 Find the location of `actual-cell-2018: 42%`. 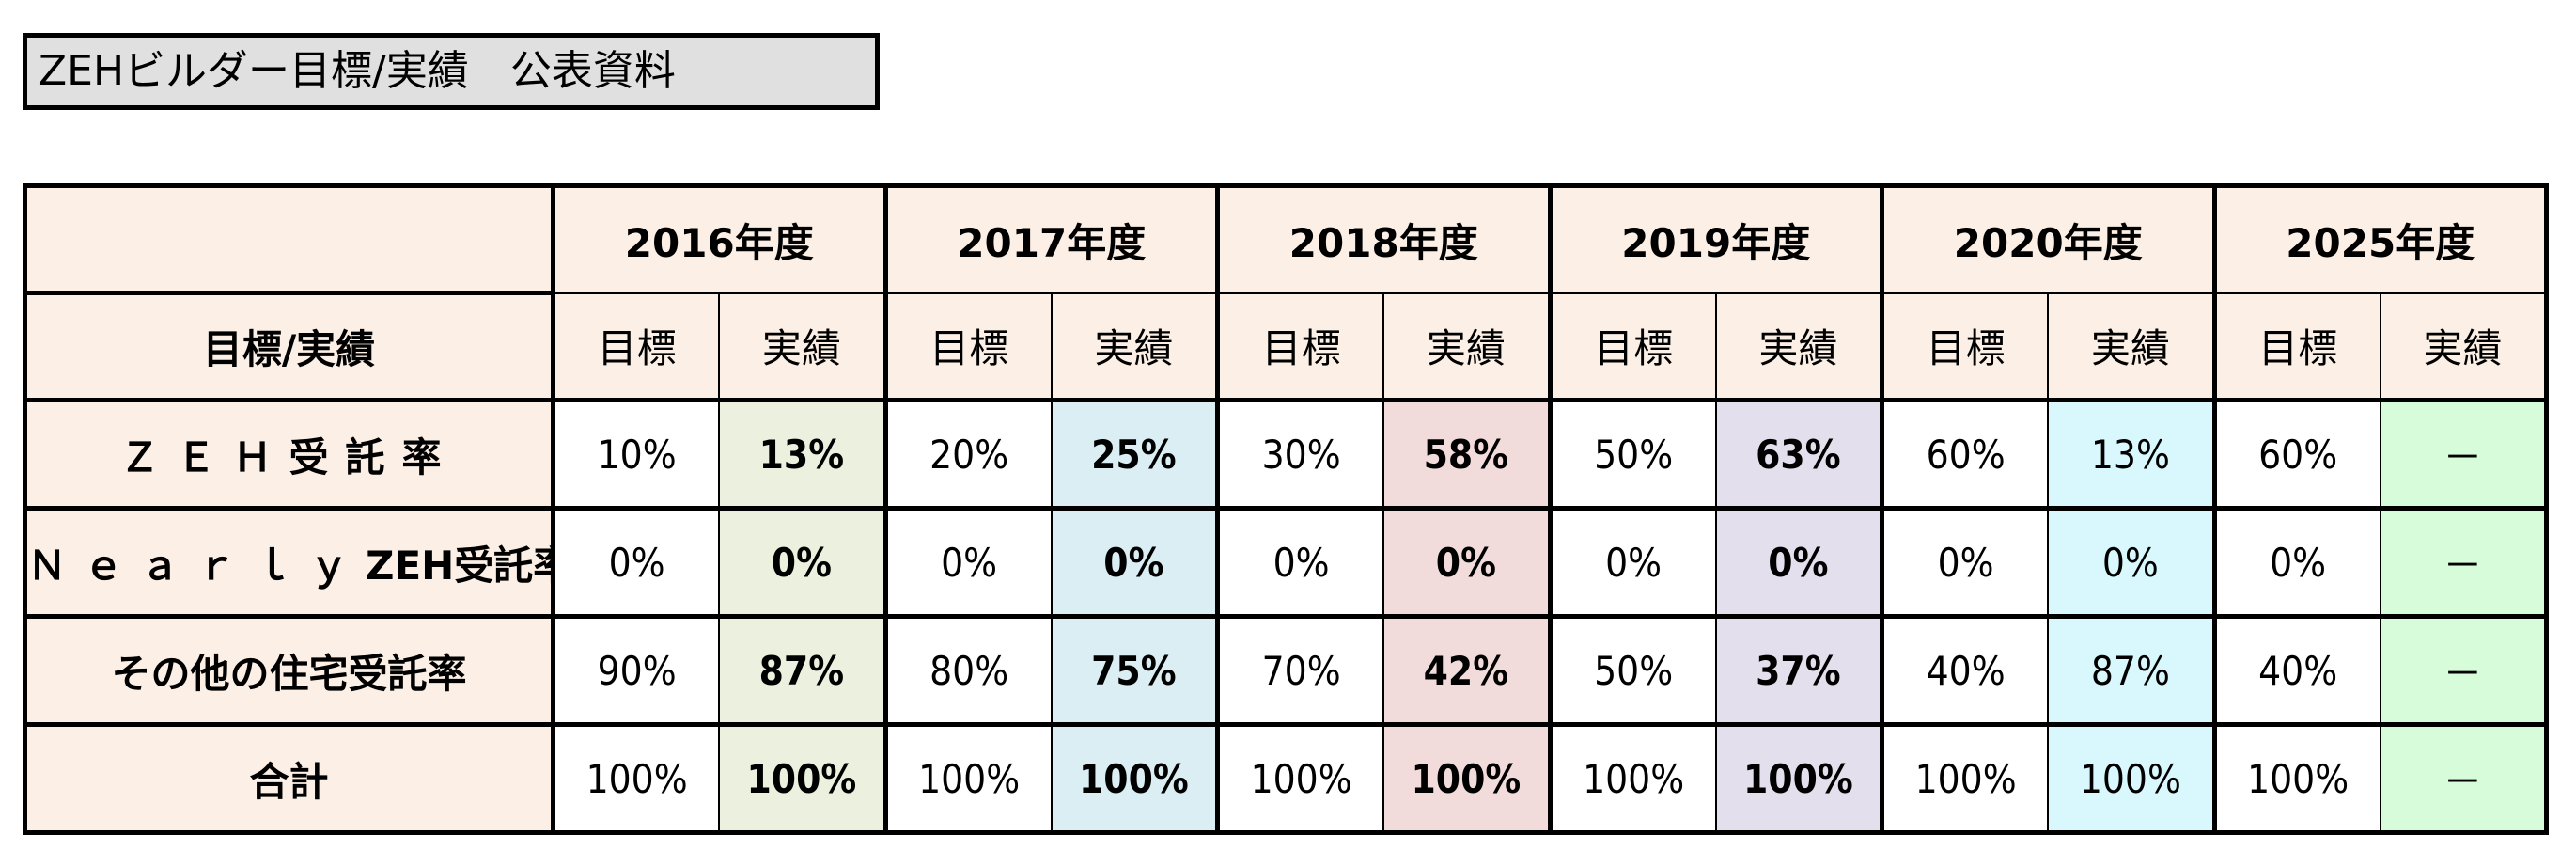

actual-cell-2018: 42% is located at coordinates (1466, 671).